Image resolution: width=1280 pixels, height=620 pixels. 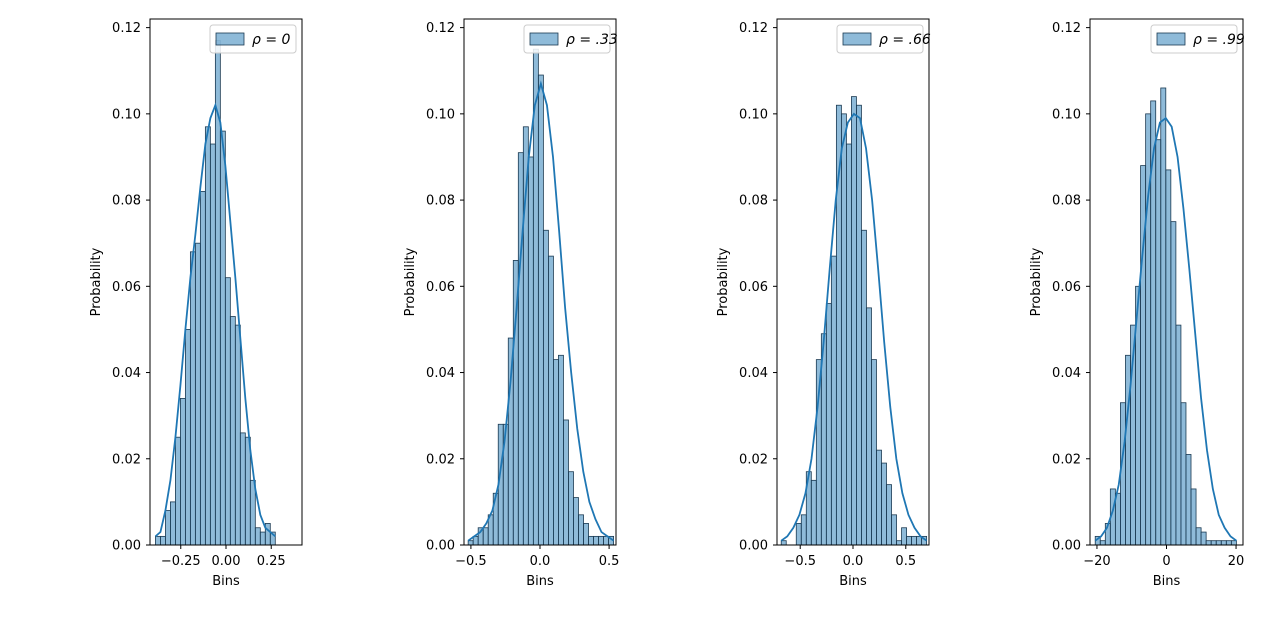 I want to click on x-tick-label: 20, so click(x=1236, y=561).